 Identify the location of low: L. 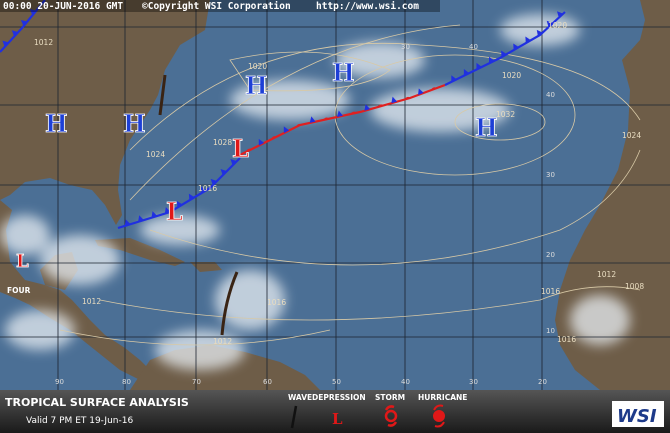
(22, 261).